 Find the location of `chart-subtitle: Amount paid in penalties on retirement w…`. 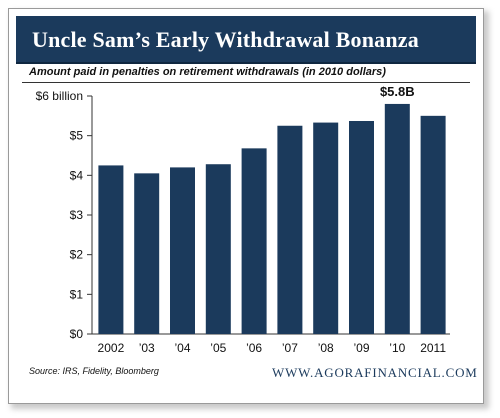

chart-subtitle: Amount paid in penalties on retirement w… is located at coordinates (207, 72).